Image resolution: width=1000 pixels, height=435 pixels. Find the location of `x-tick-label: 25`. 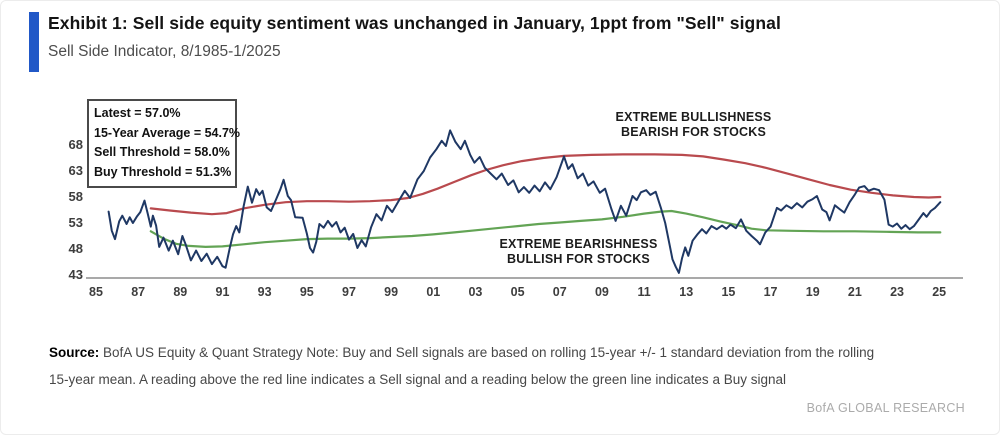

x-tick-label: 25 is located at coordinates (939, 292).